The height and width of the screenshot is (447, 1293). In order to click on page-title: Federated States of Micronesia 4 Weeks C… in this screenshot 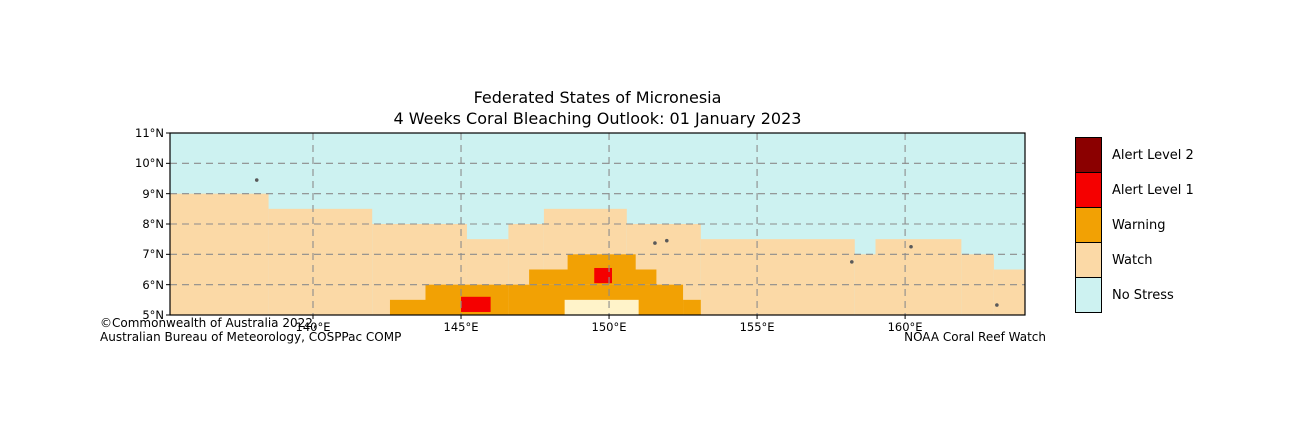, I will do `click(597, 108)`.